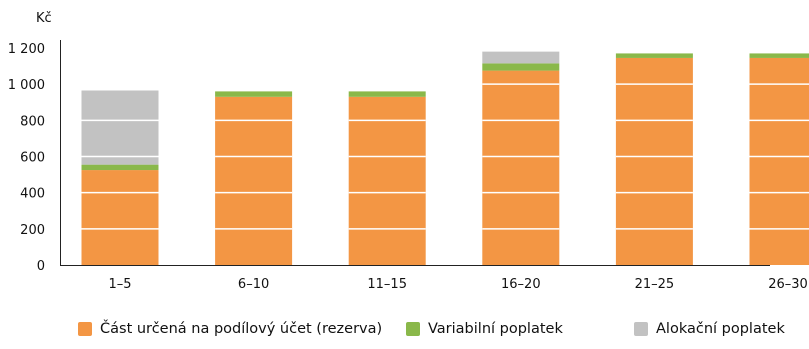  I want to click on legend-label: Variabilní poplatek, so click(495, 329).